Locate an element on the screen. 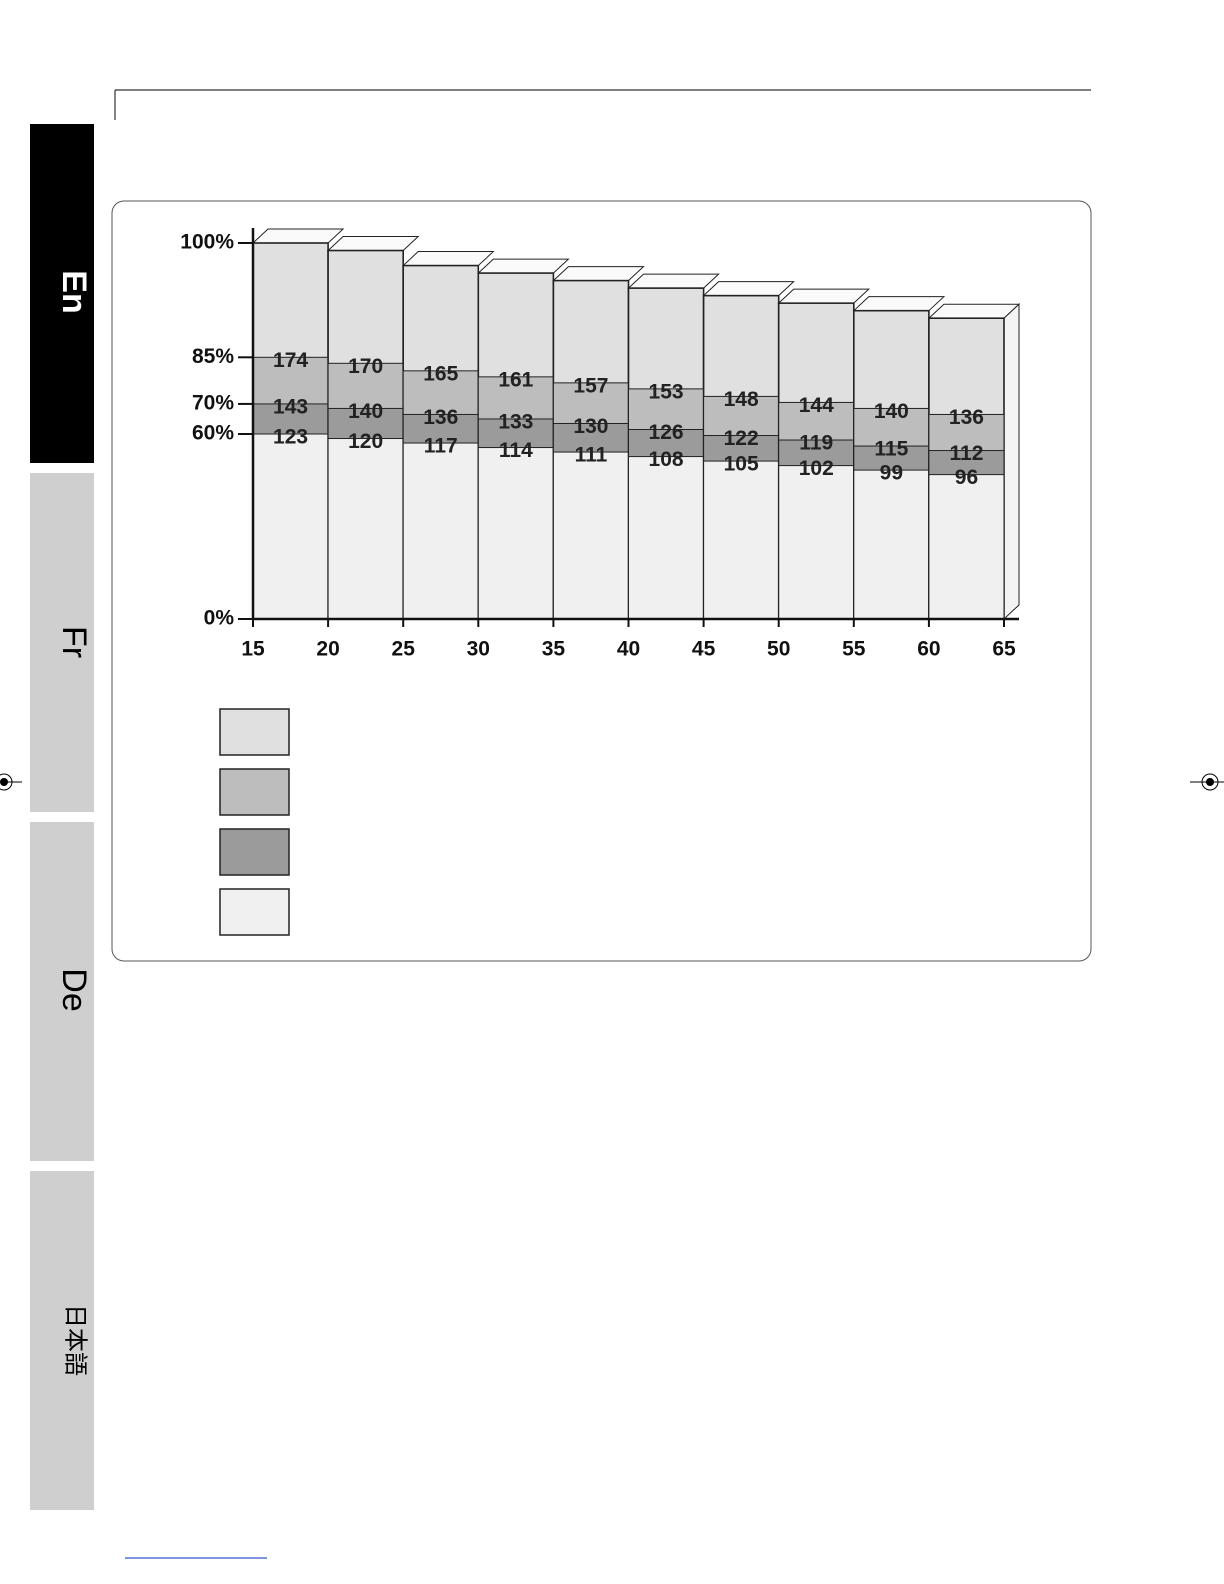  x-tick-label: 25 is located at coordinates (404, 649).